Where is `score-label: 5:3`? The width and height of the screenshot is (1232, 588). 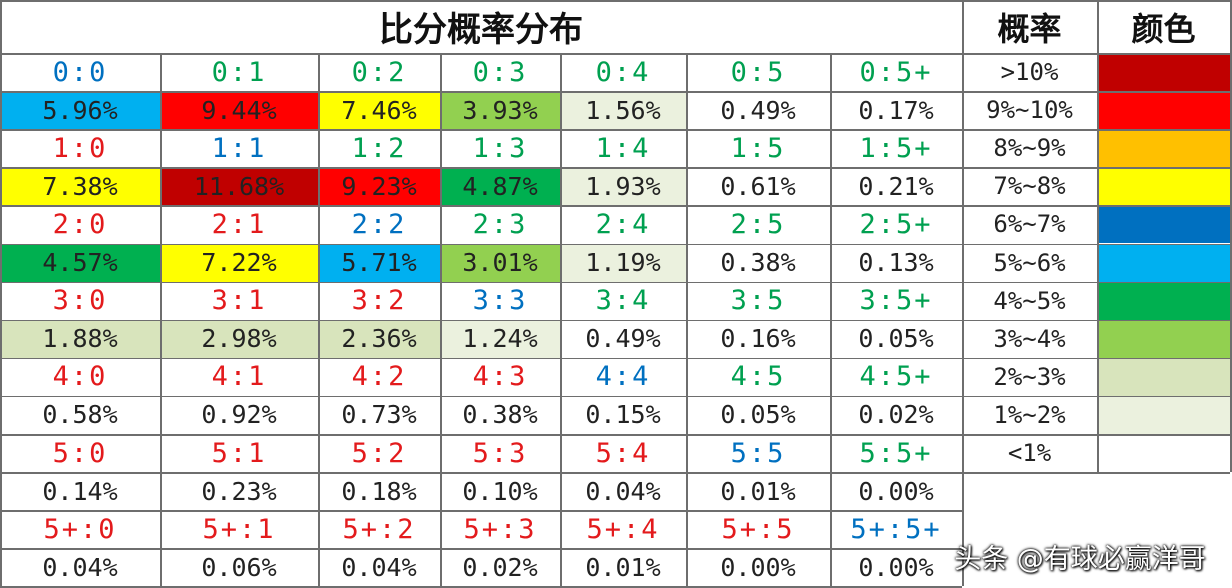 score-label: 5:3 is located at coordinates (500, 453).